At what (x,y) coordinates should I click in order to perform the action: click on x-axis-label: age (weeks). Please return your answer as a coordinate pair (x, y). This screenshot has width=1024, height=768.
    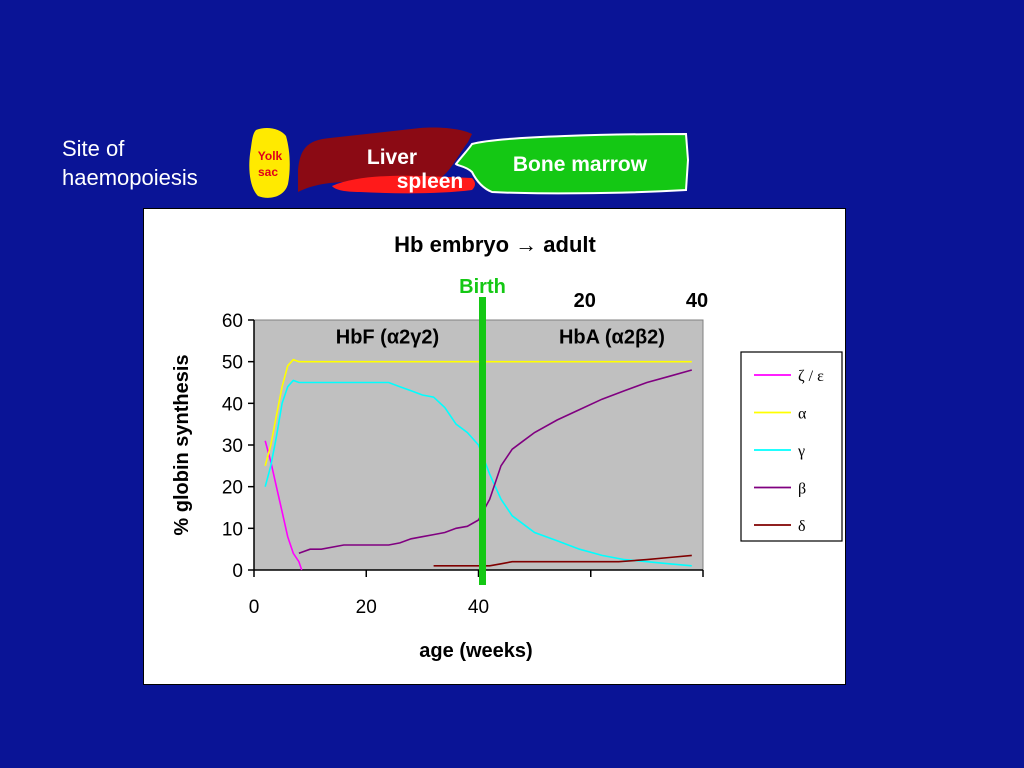
    Looking at the image, I should click on (475, 651).